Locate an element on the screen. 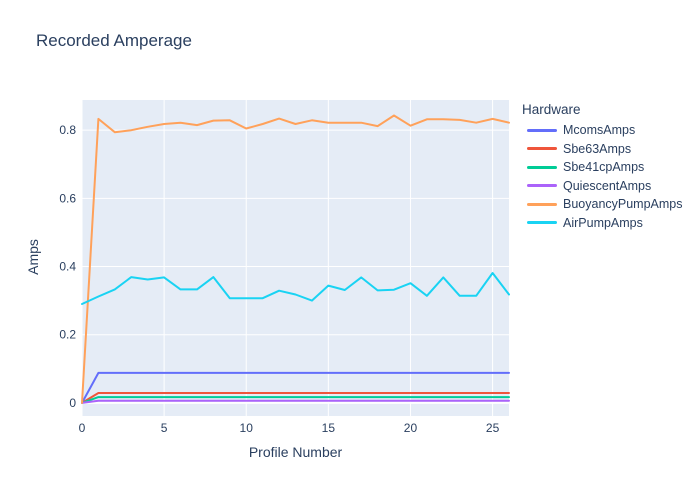  legend-title: Hardware is located at coordinates (551, 109).